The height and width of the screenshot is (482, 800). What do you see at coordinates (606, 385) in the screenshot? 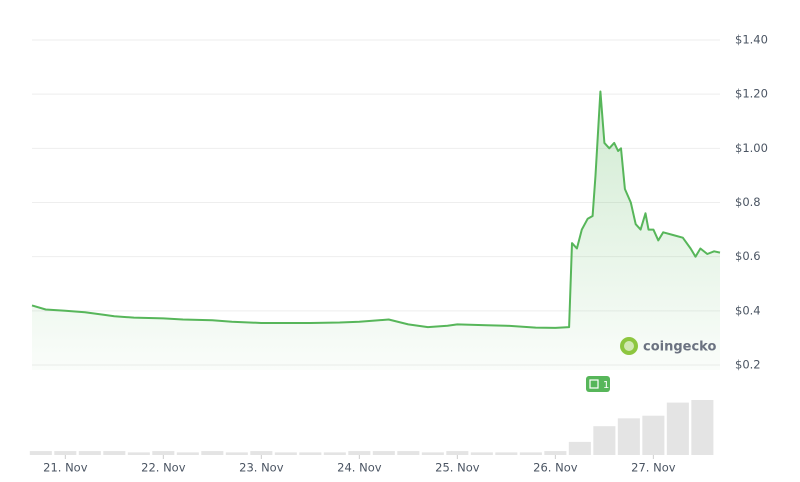
I see `event-marker-count: 1` at bounding box center [606, 385].